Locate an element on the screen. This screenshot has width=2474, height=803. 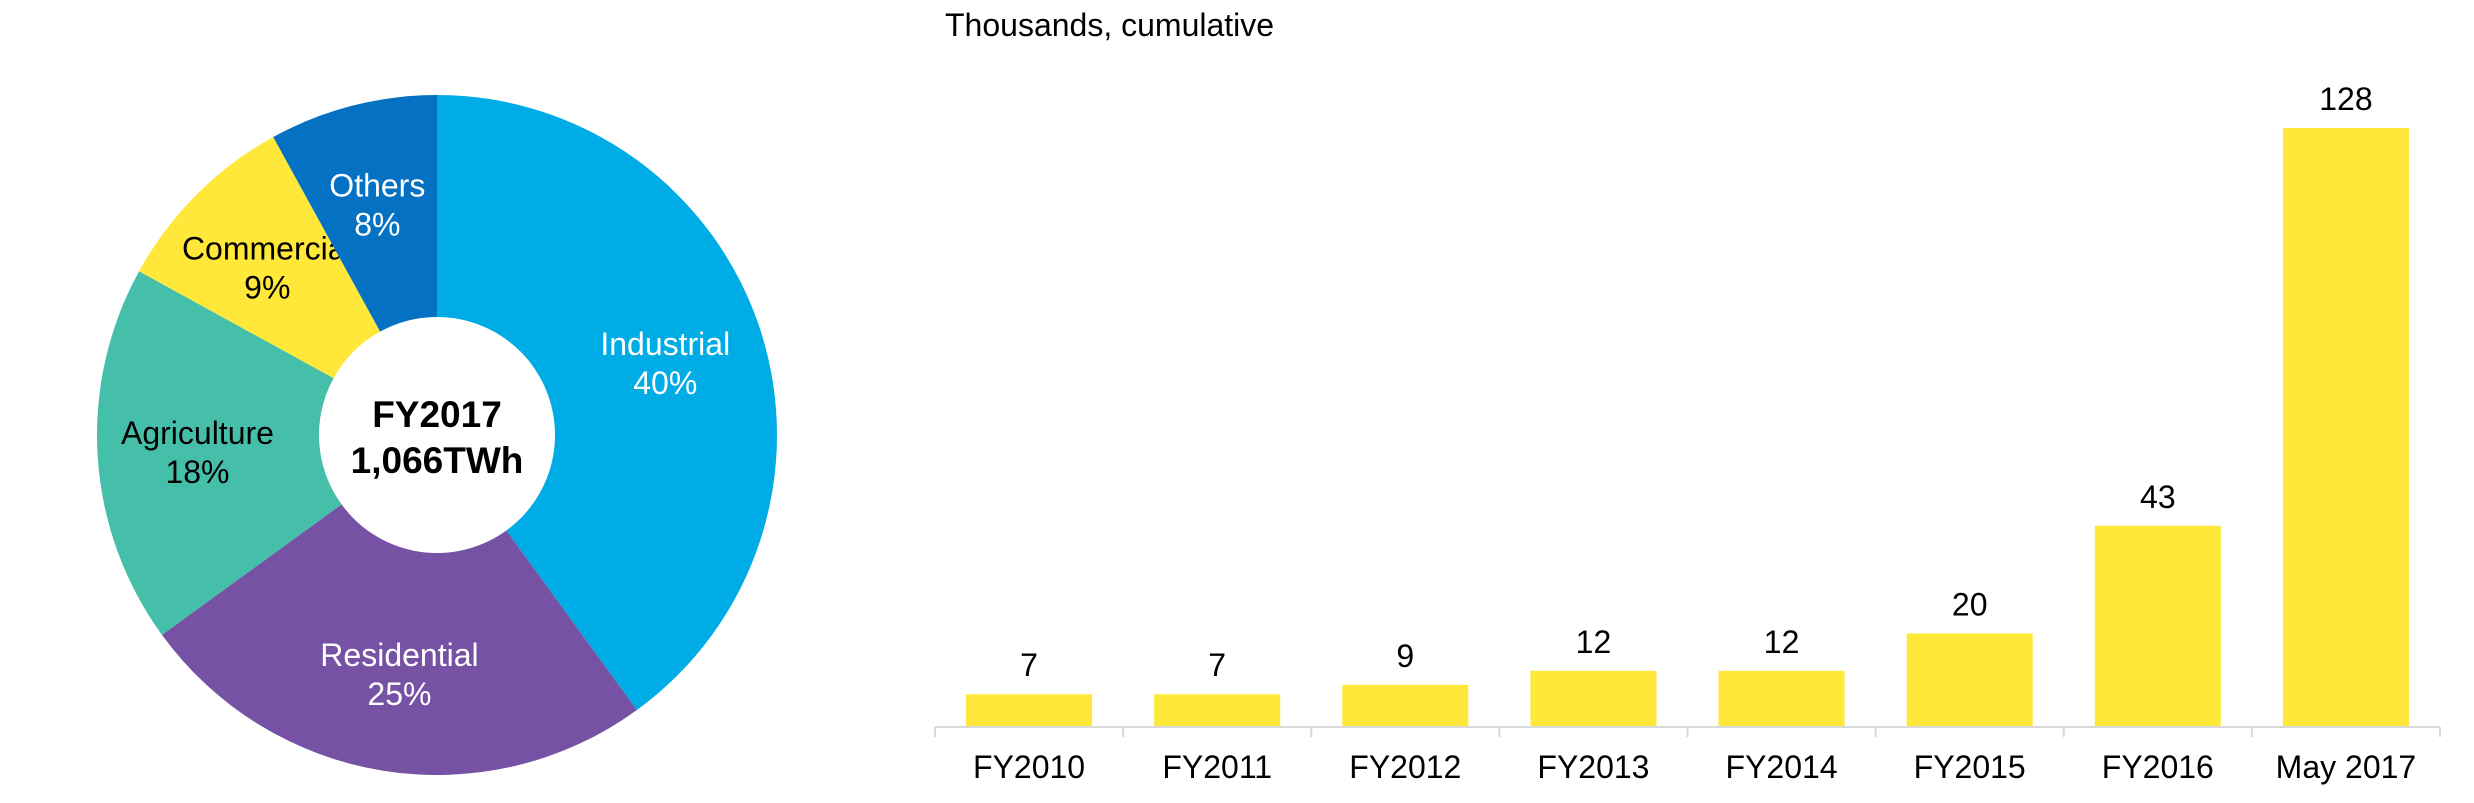
center-label-total: 1,066TWh is located at coordinates (437, 460).